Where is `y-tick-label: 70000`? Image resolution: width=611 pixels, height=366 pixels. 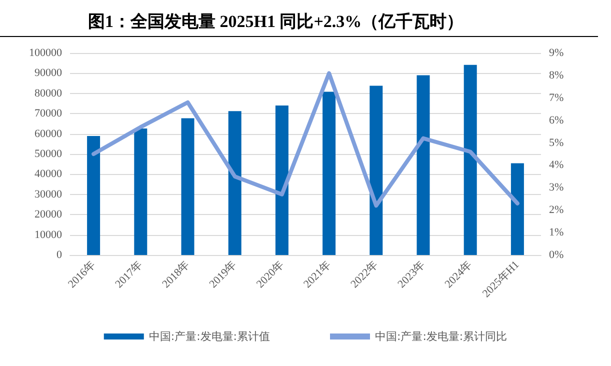 y-tick-label: 70000 is located at coordinates (48, 114).